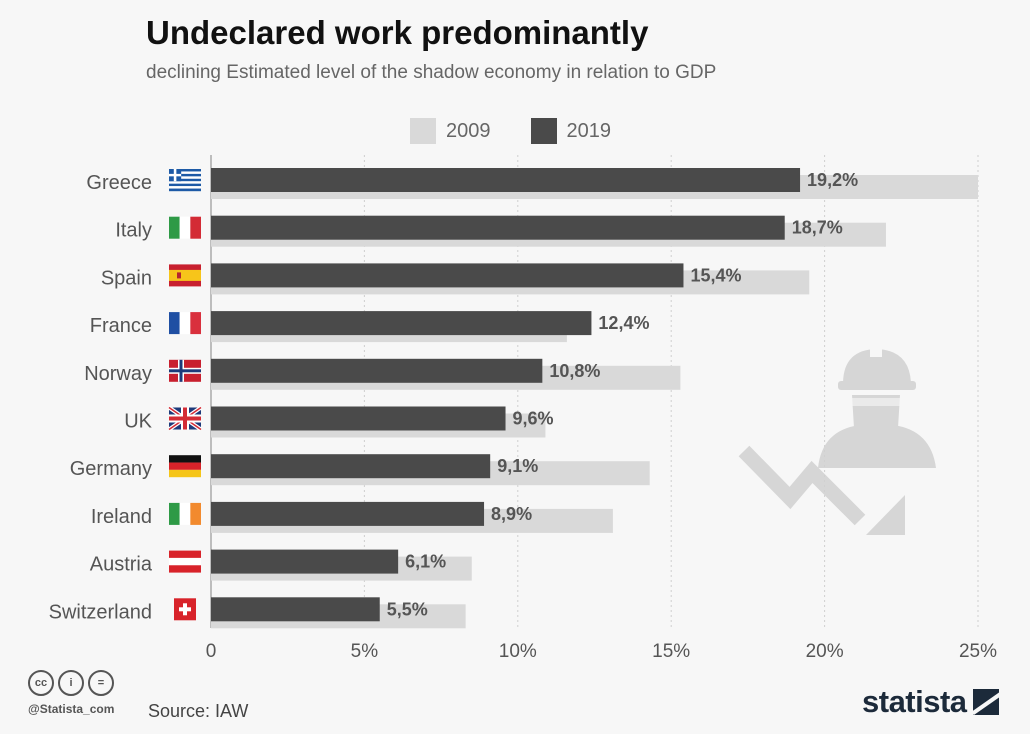 The width and height of the screenshot is (1030, 734). What do you see at coordinates (543, 131) in the screenshot?
I see `legend-swatch-2019` at bounding box center [543, 131].